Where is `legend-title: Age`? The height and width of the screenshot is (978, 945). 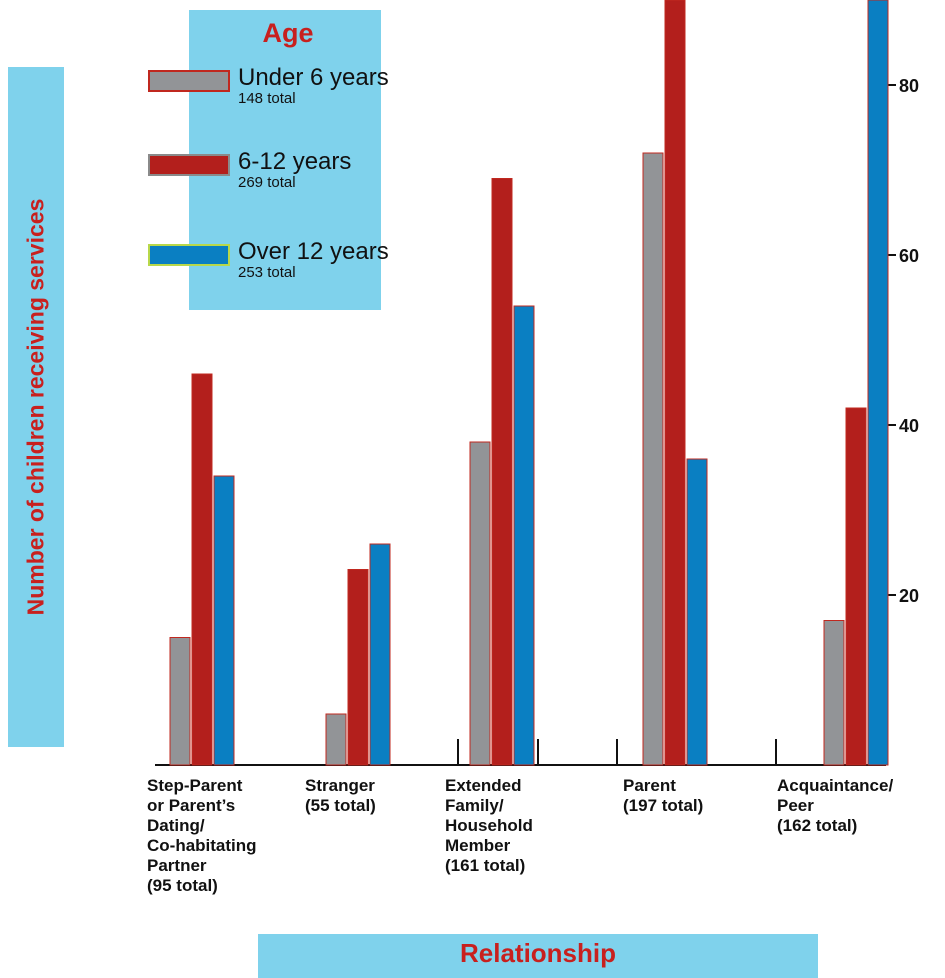
legend-title: Age is located at coordinates (288, 33).